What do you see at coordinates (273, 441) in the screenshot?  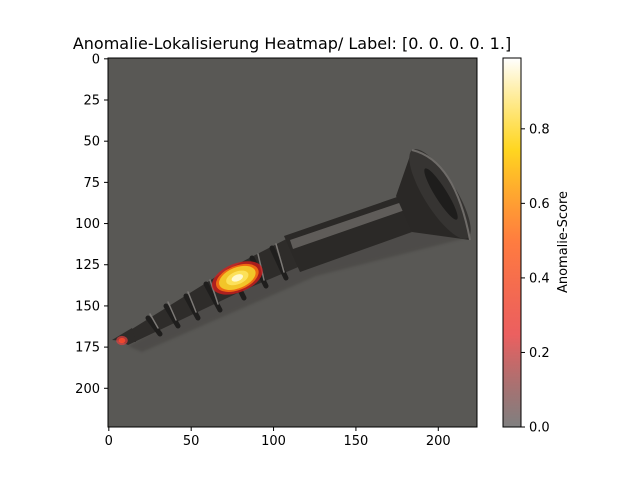 I see `x-tick-label: 100` at bounding box center [273, 441].